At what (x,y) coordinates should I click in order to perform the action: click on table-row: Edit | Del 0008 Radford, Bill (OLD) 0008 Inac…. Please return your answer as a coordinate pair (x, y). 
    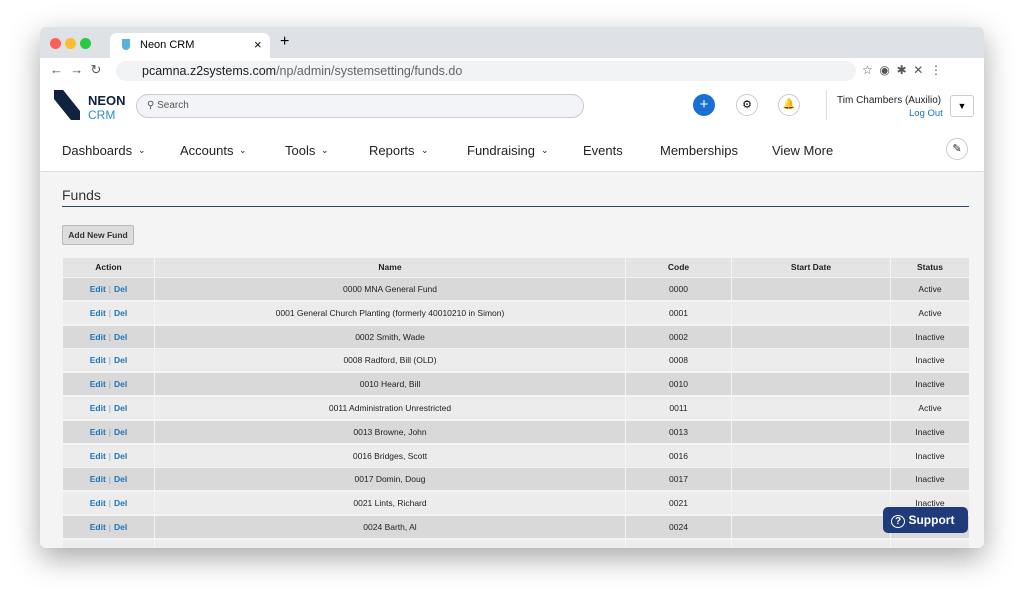
    Looking at the image, I should click on (516, 360).